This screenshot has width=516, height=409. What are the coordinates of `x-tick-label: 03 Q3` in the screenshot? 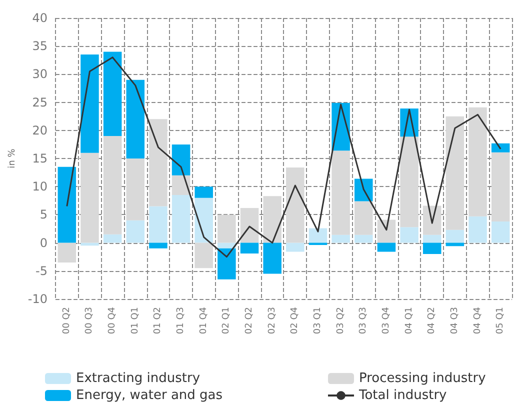 It's located at (363, 320).